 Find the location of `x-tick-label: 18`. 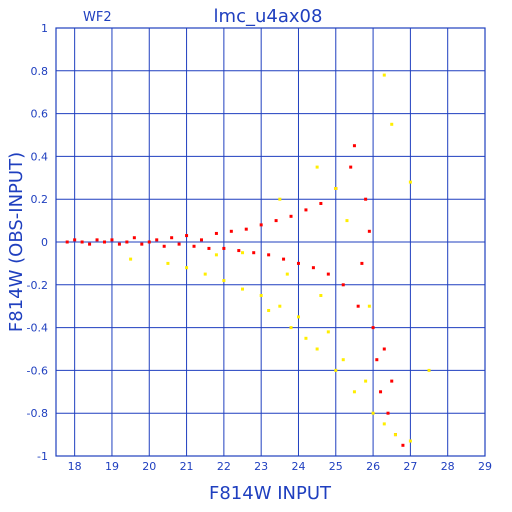

x-tick-label: 18 is located at coordinates (75, 466).